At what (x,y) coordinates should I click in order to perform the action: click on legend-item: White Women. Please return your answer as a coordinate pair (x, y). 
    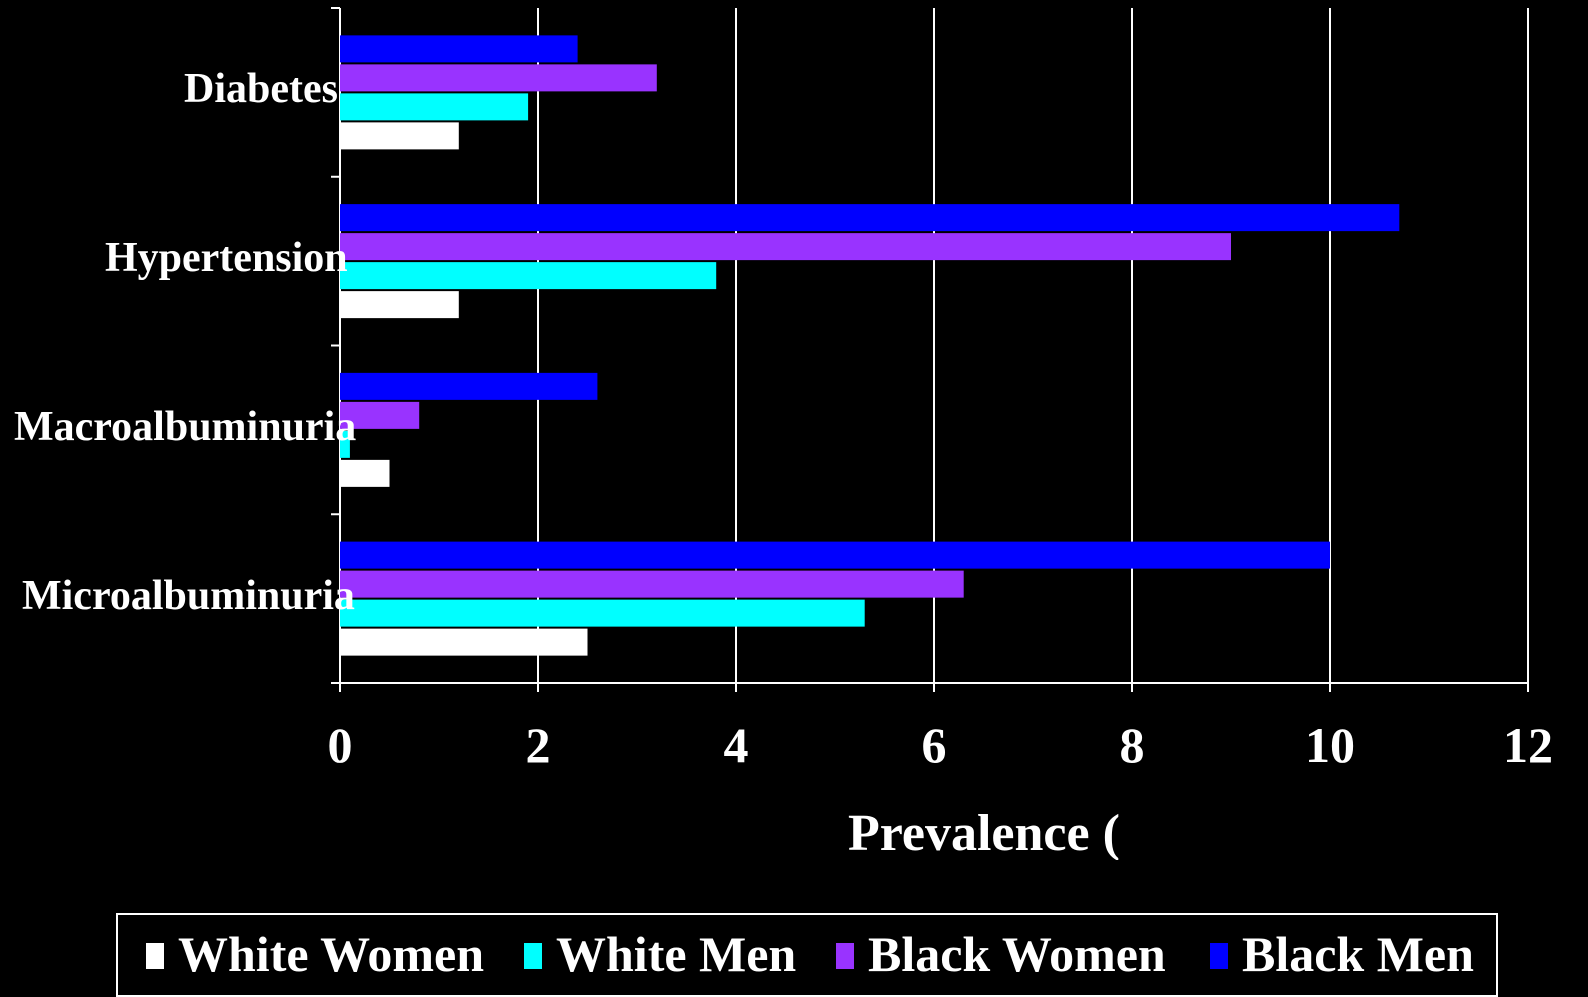
    Looking at the image, I should click on (307, 955).